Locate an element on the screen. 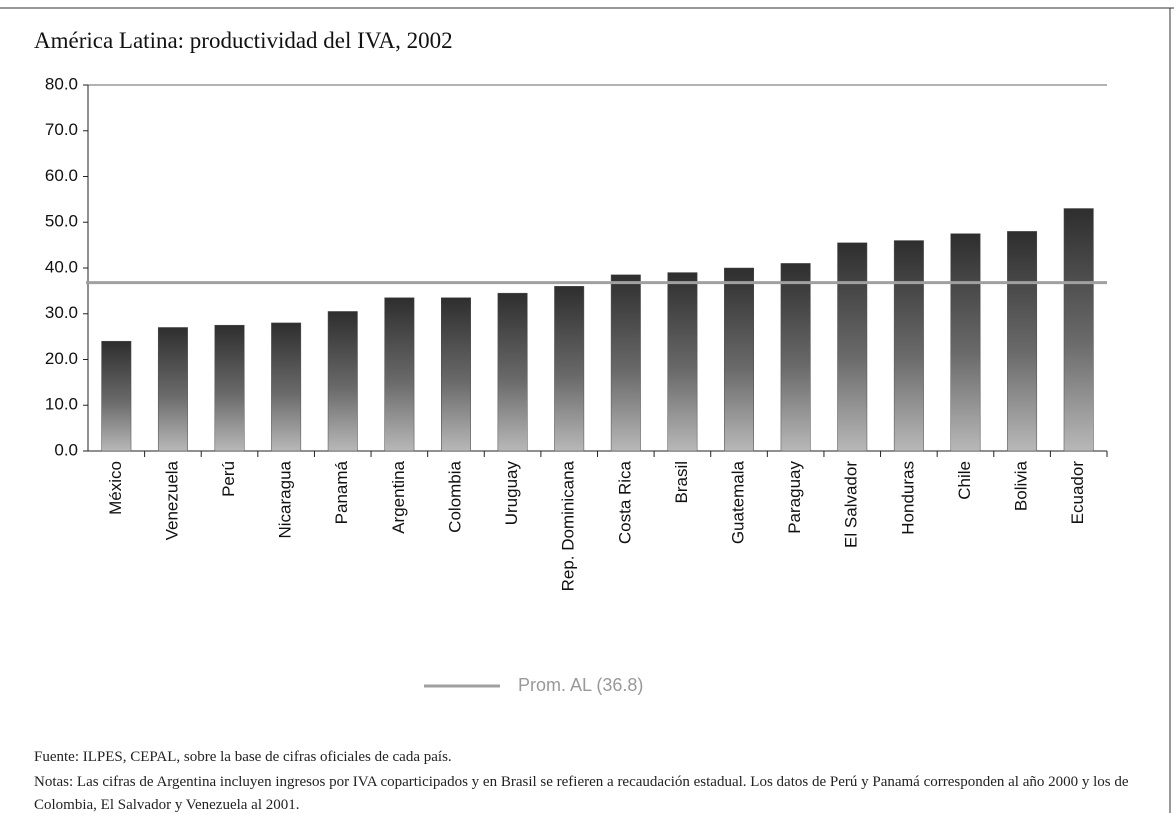  x-tick-label: Brasil is located at coordinates (681, 482).